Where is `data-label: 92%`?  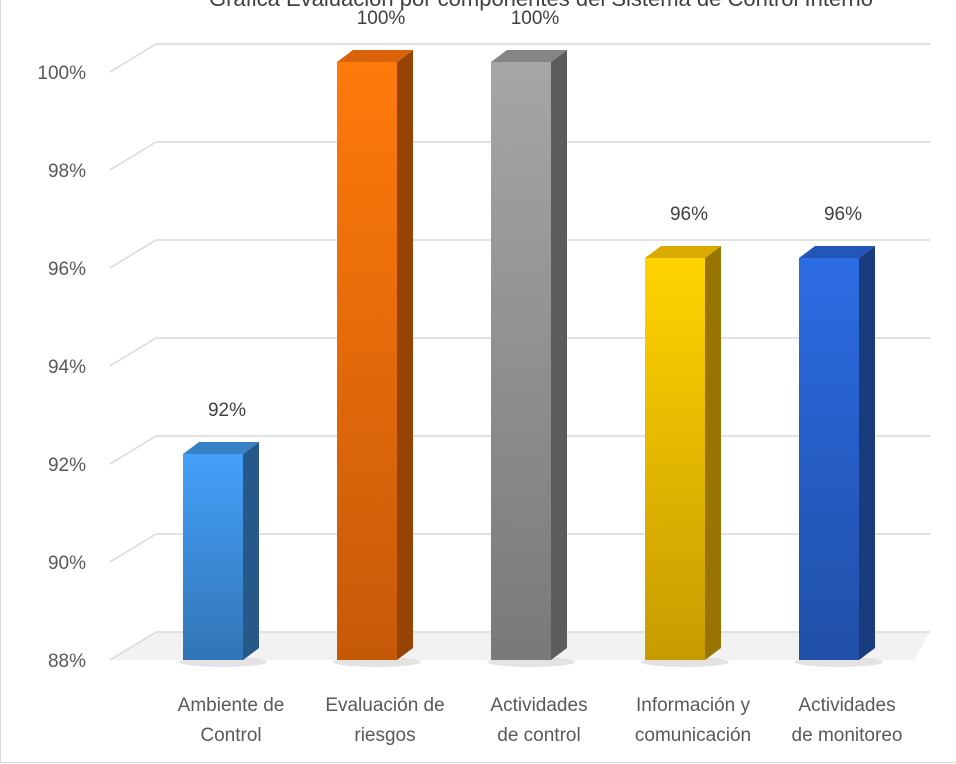 data-label: 92% is located at coordinates (227, 410).